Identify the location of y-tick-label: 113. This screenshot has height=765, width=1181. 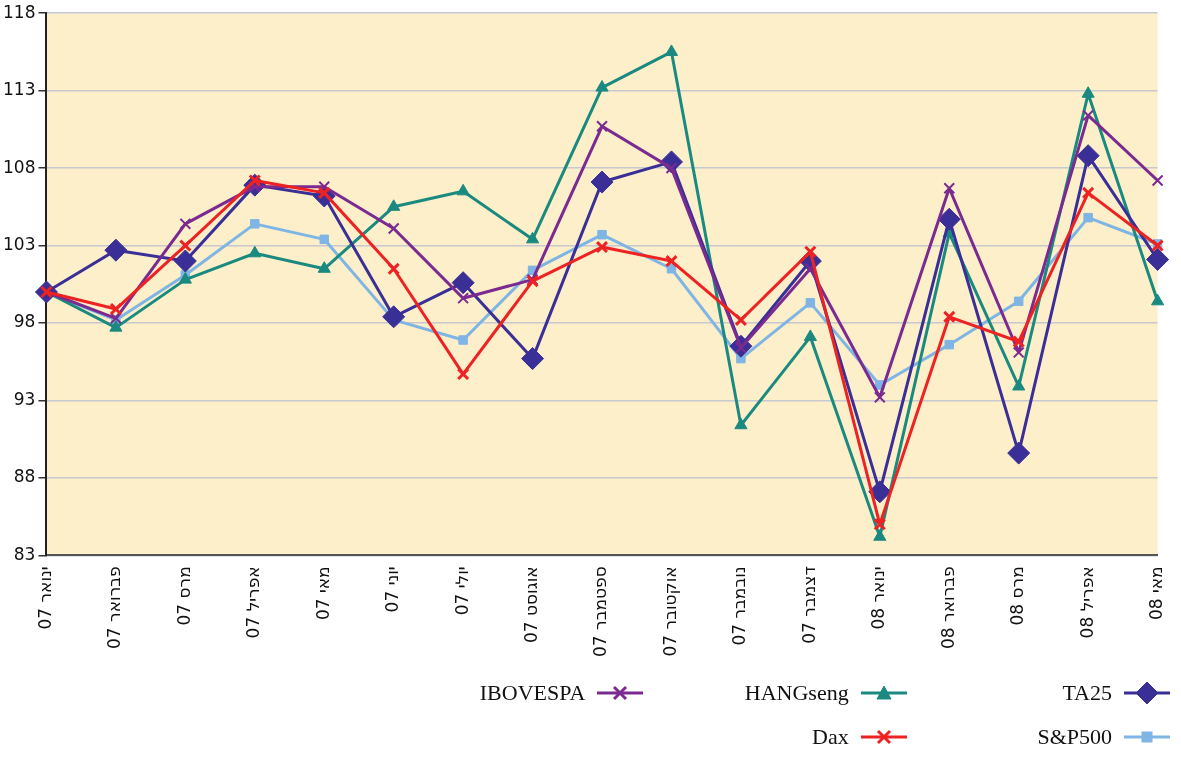
(19, 89).